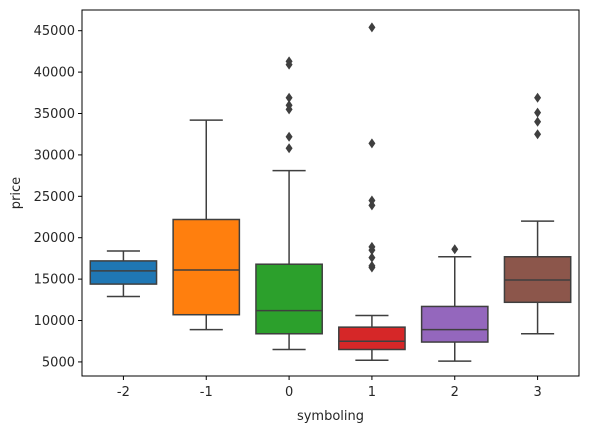  What do you see at coordinates (455, 392) in the screenshot?
I see `x-tick-label: 2` at bounding box center [455, 392].